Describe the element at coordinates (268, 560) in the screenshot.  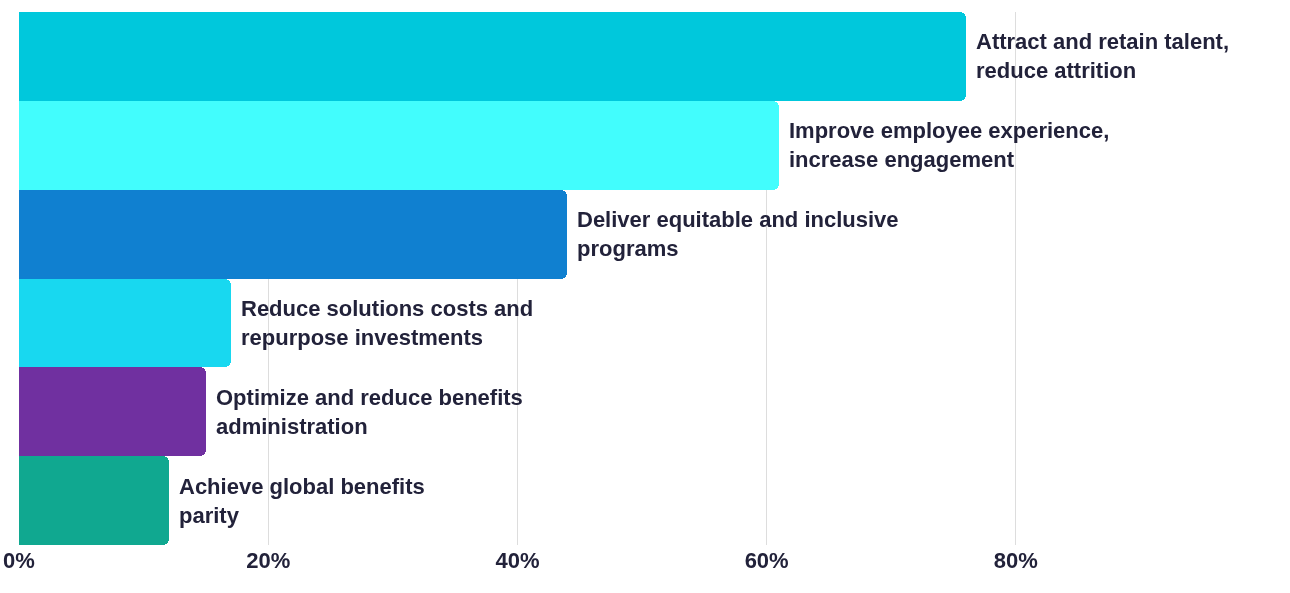
I see `x-tick-label: 20%` at that location.